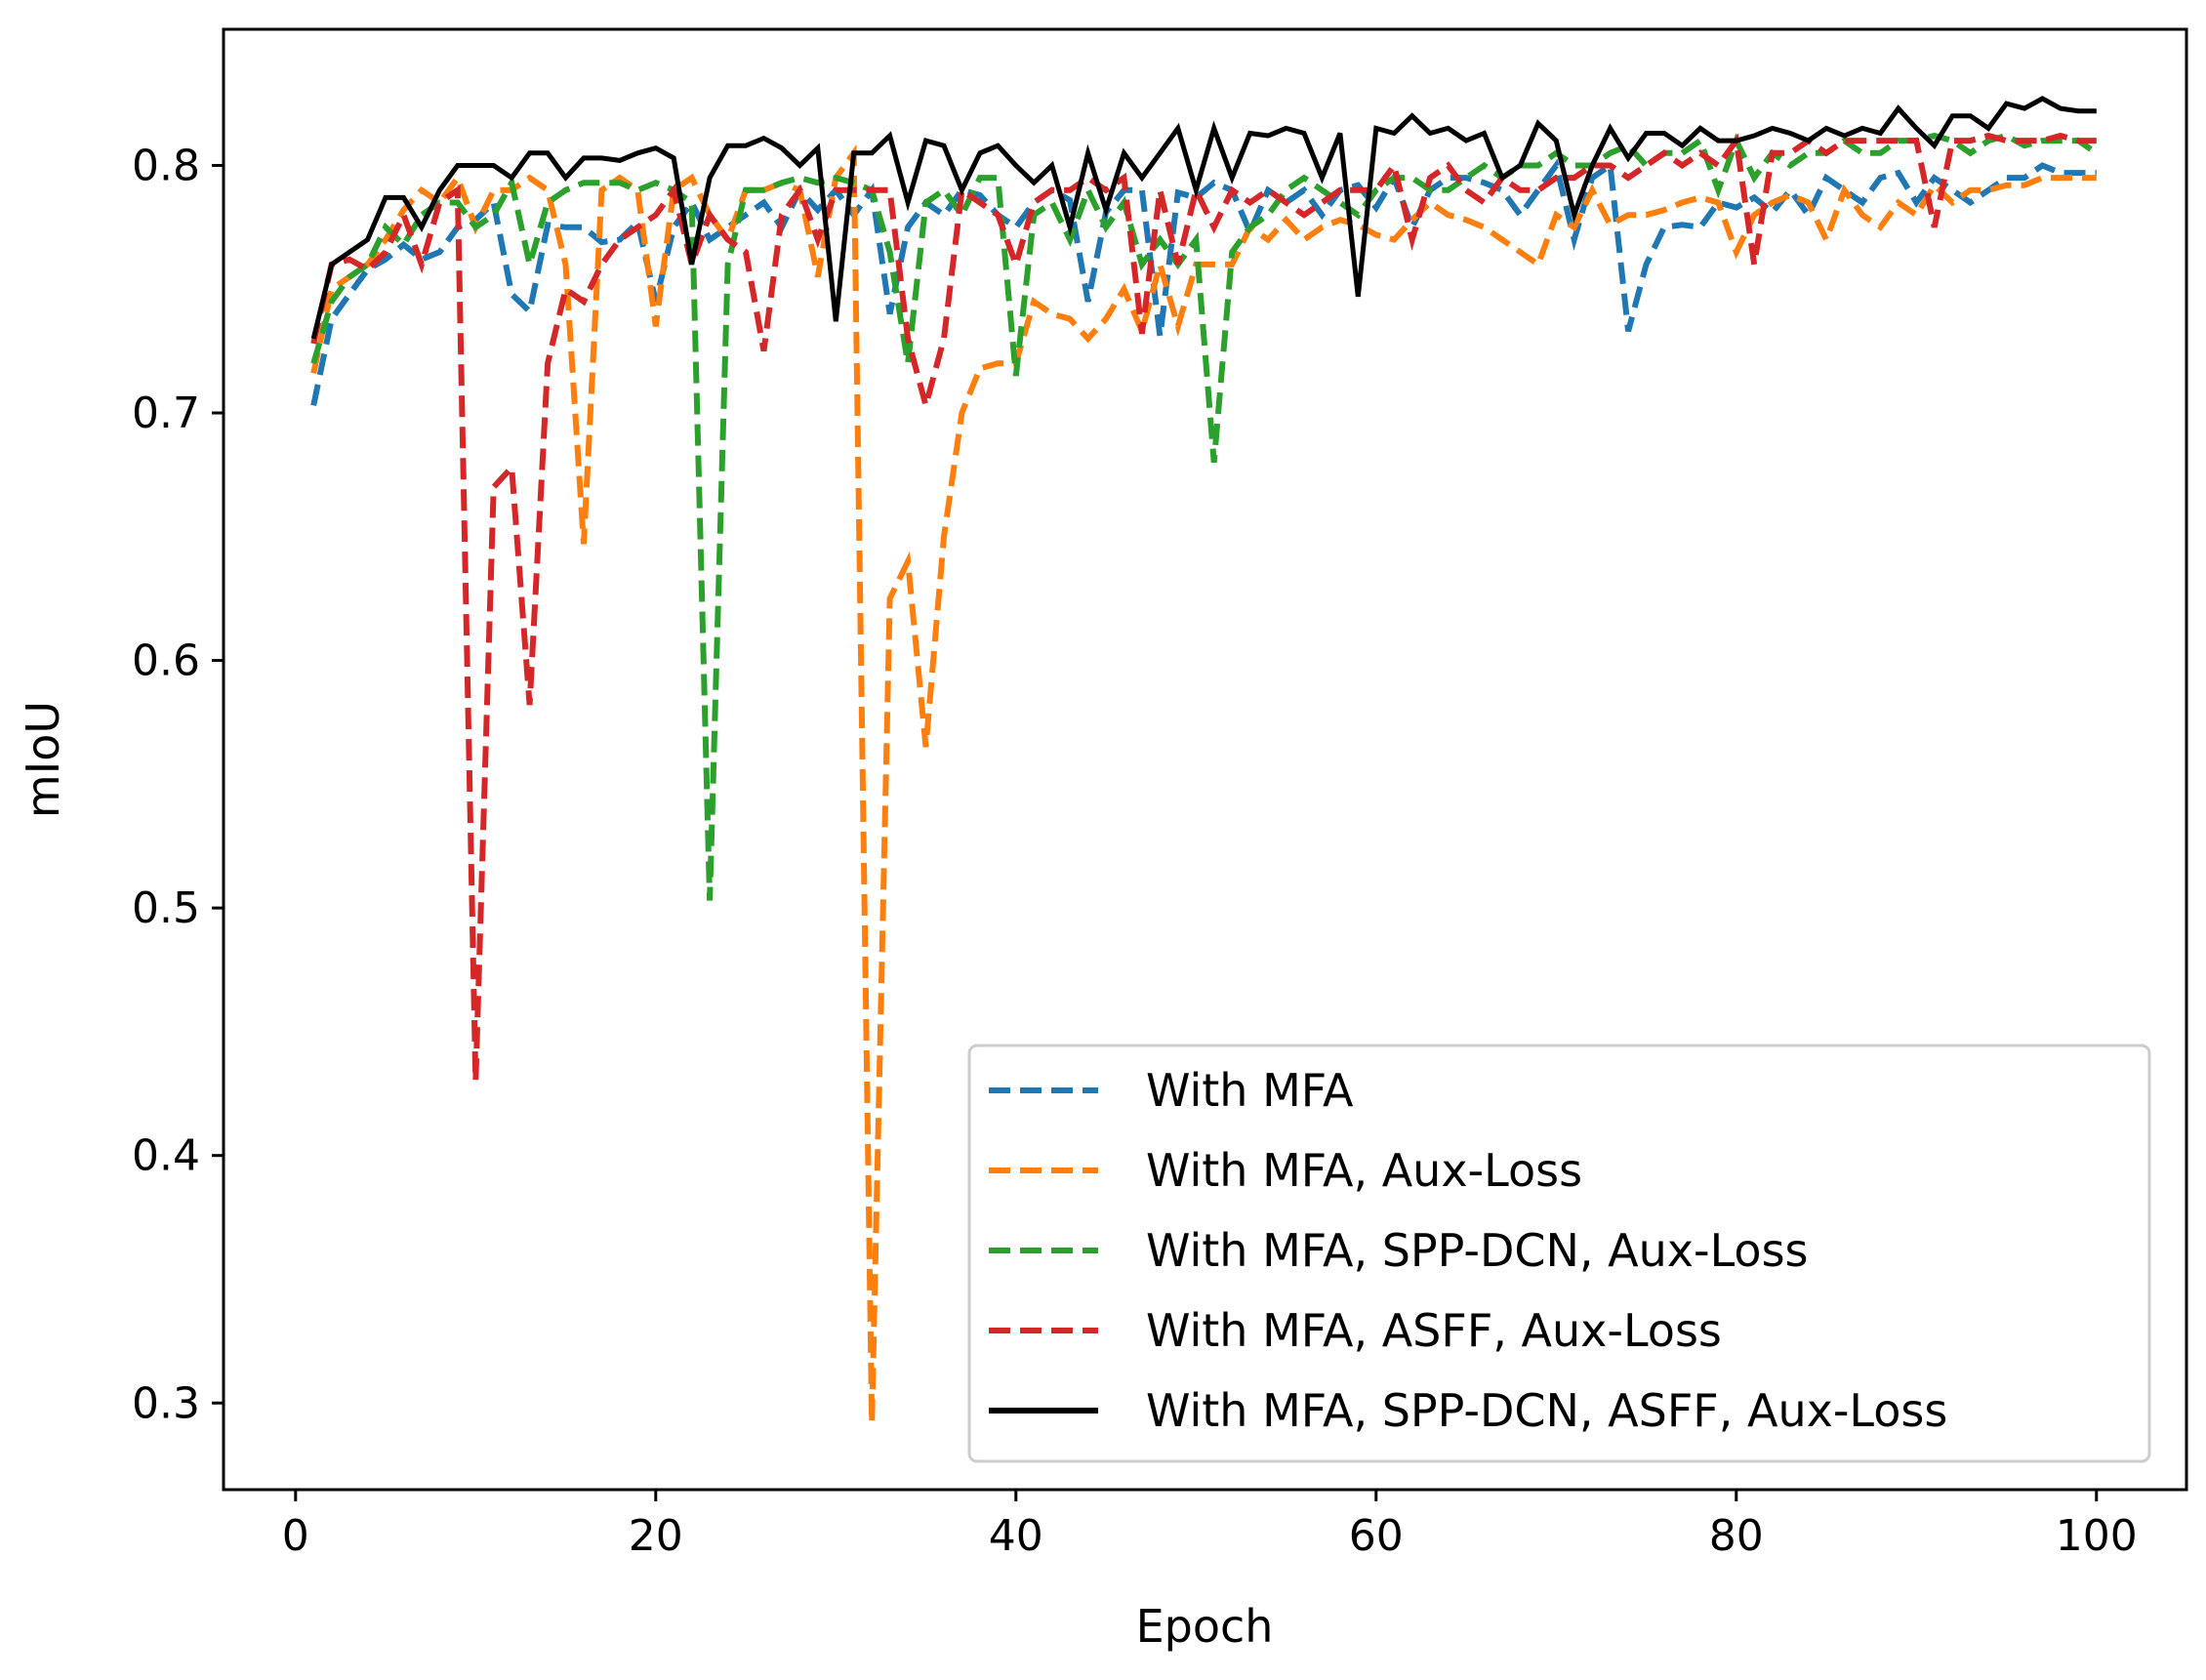 The image size is (2206, 1680). Describe the element at coordinates (1376, 1536) in the screenshot. I see `x-tick-label: 60` at that location.